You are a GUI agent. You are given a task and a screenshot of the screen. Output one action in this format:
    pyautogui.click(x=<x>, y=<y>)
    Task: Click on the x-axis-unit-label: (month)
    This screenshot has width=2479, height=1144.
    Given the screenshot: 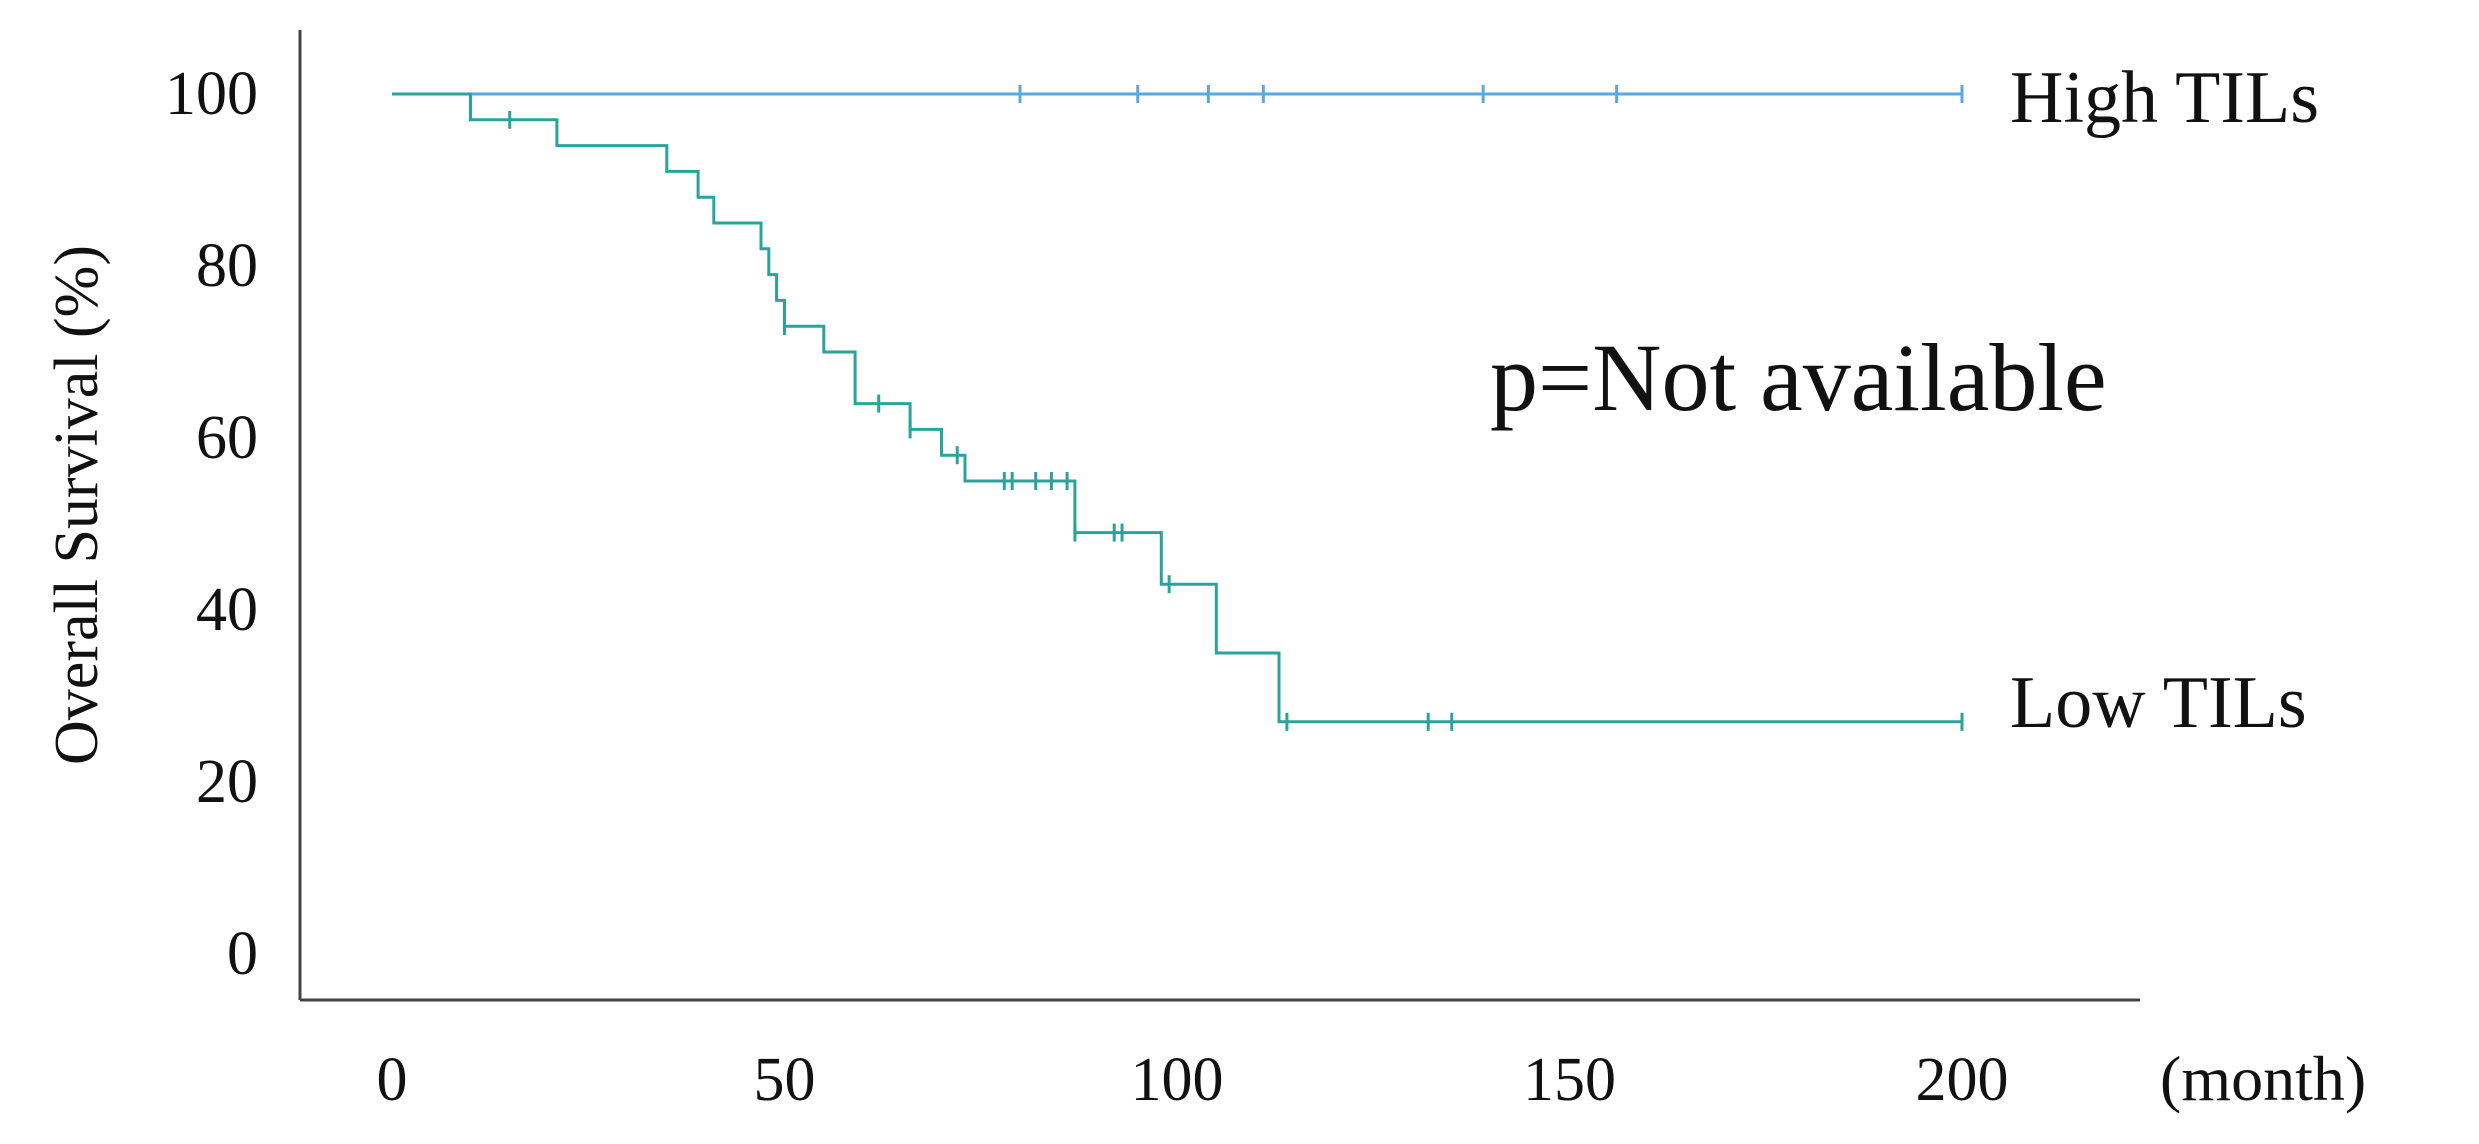 What is the action you would take?
    pyautogui.click(x=2263, y=1078)
    